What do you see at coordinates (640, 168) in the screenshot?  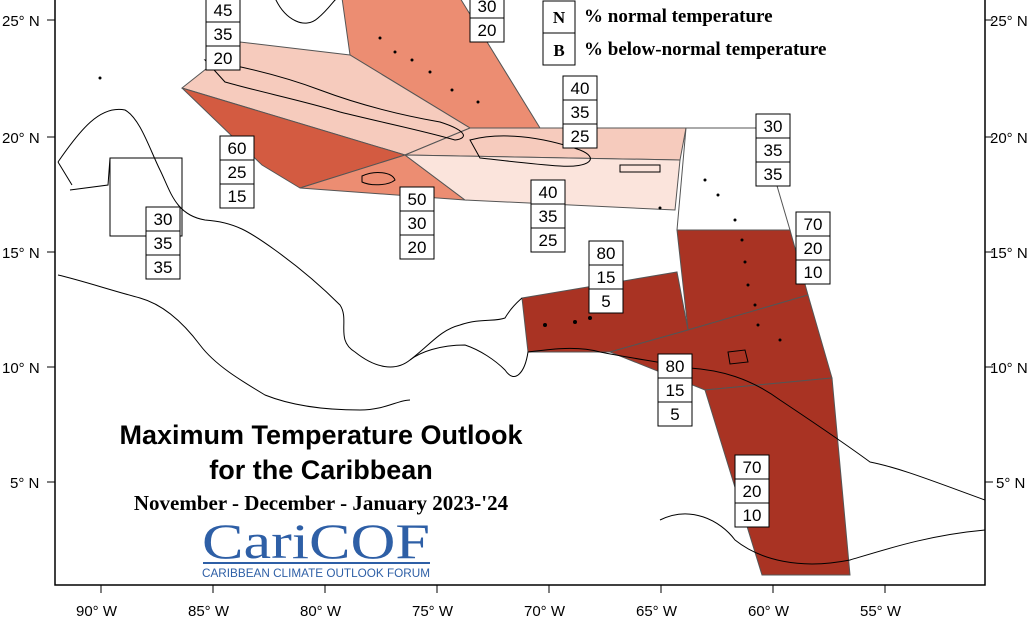 I see `puerto-rico-coast` at bounding box center [640, 168].